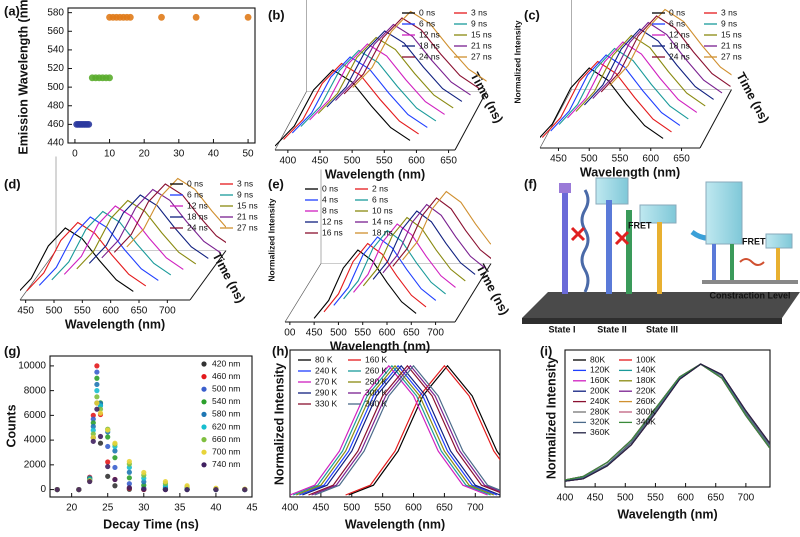 The width and height of the screenshot is (800, 537). I want to click on legend-label: 16 ns, so click(332, 232).